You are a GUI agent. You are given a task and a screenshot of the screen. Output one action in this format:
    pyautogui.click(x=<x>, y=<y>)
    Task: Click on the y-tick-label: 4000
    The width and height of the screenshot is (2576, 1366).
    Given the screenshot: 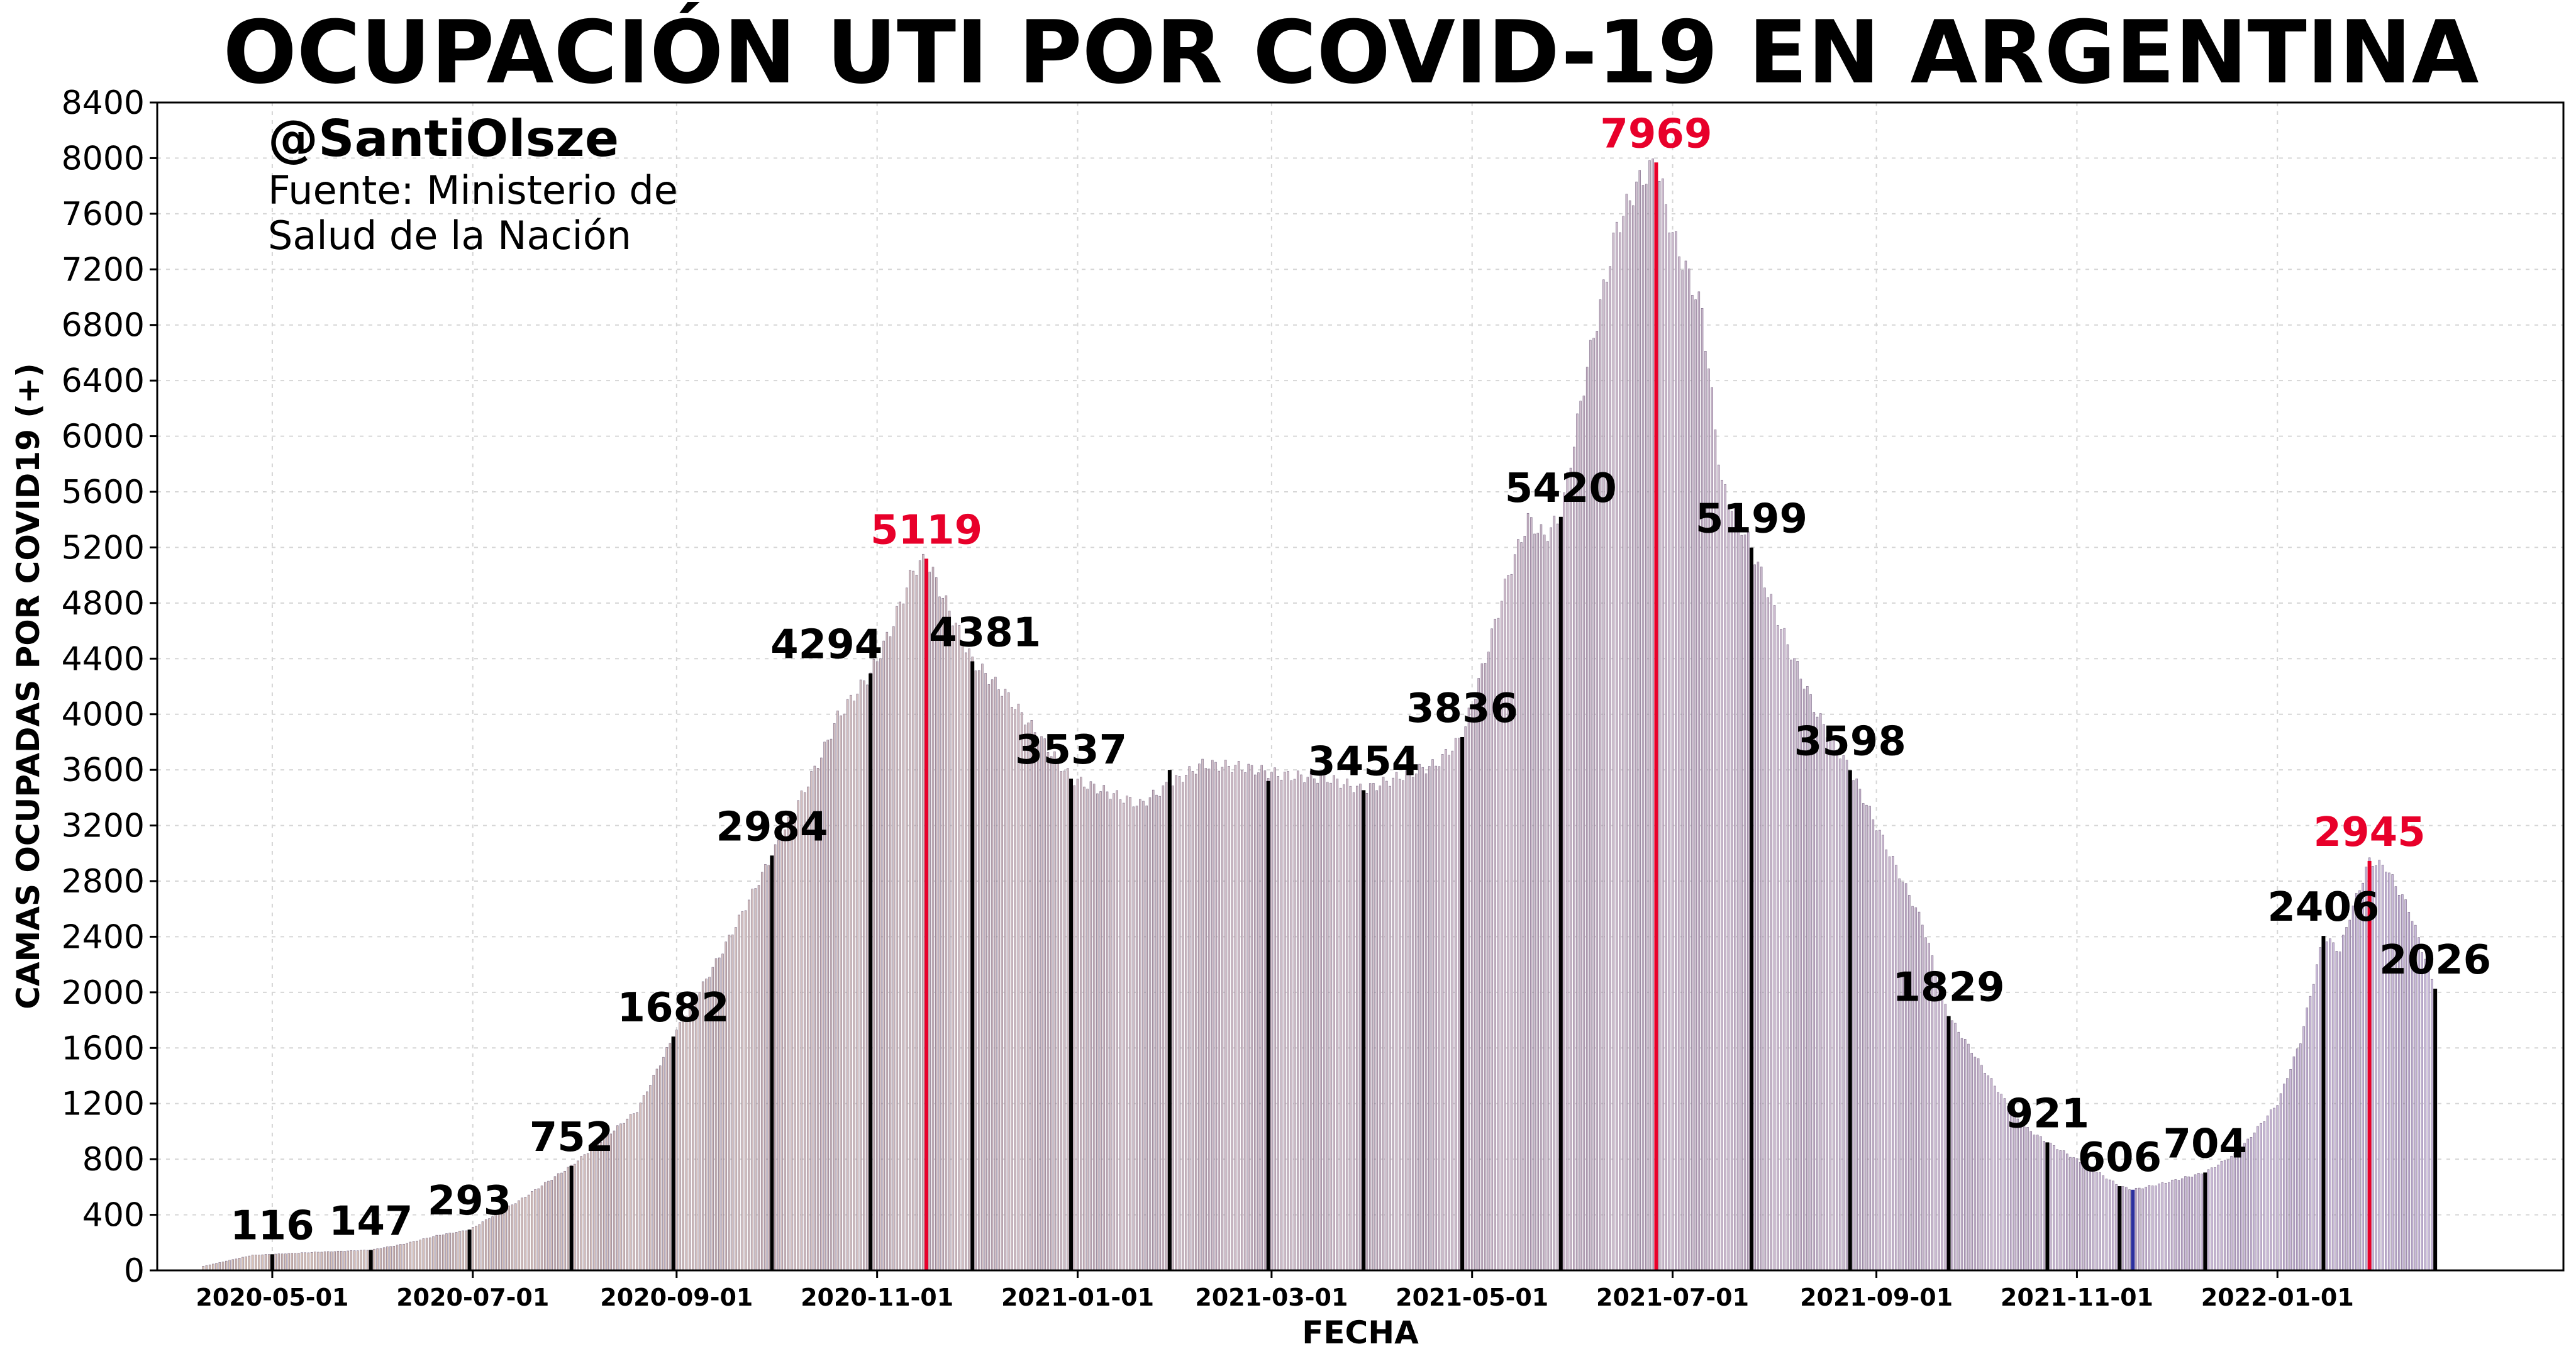 What is the action you would take?
    pyautogui.click(x=103, y=715)
    